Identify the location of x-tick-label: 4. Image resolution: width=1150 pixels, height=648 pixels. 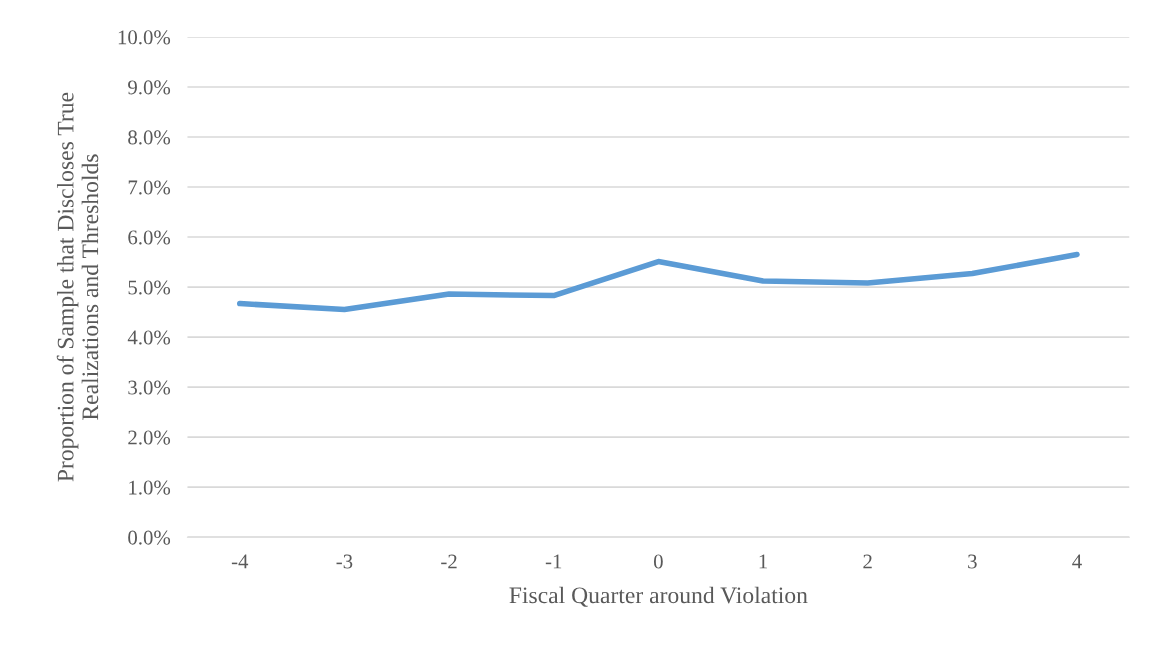
(1077, 561).